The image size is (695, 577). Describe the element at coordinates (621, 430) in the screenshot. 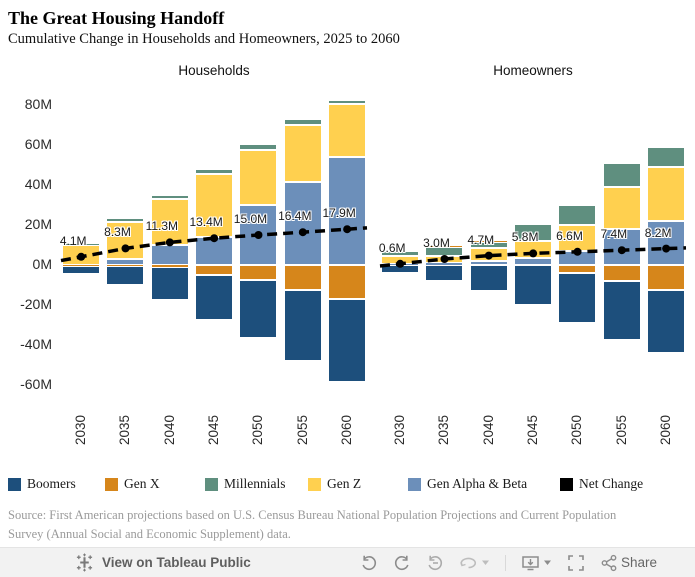

I see `x-axis-label-year: 2055` at that location.